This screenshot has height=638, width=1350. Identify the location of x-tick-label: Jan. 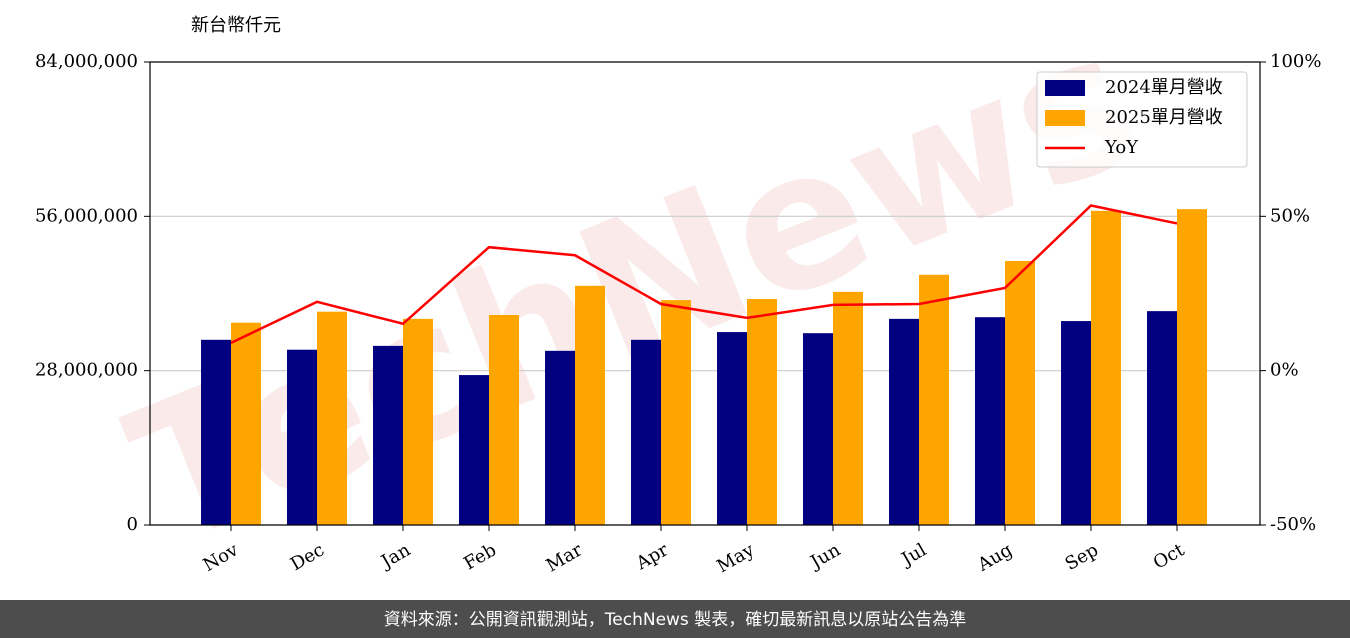
(395, 556).